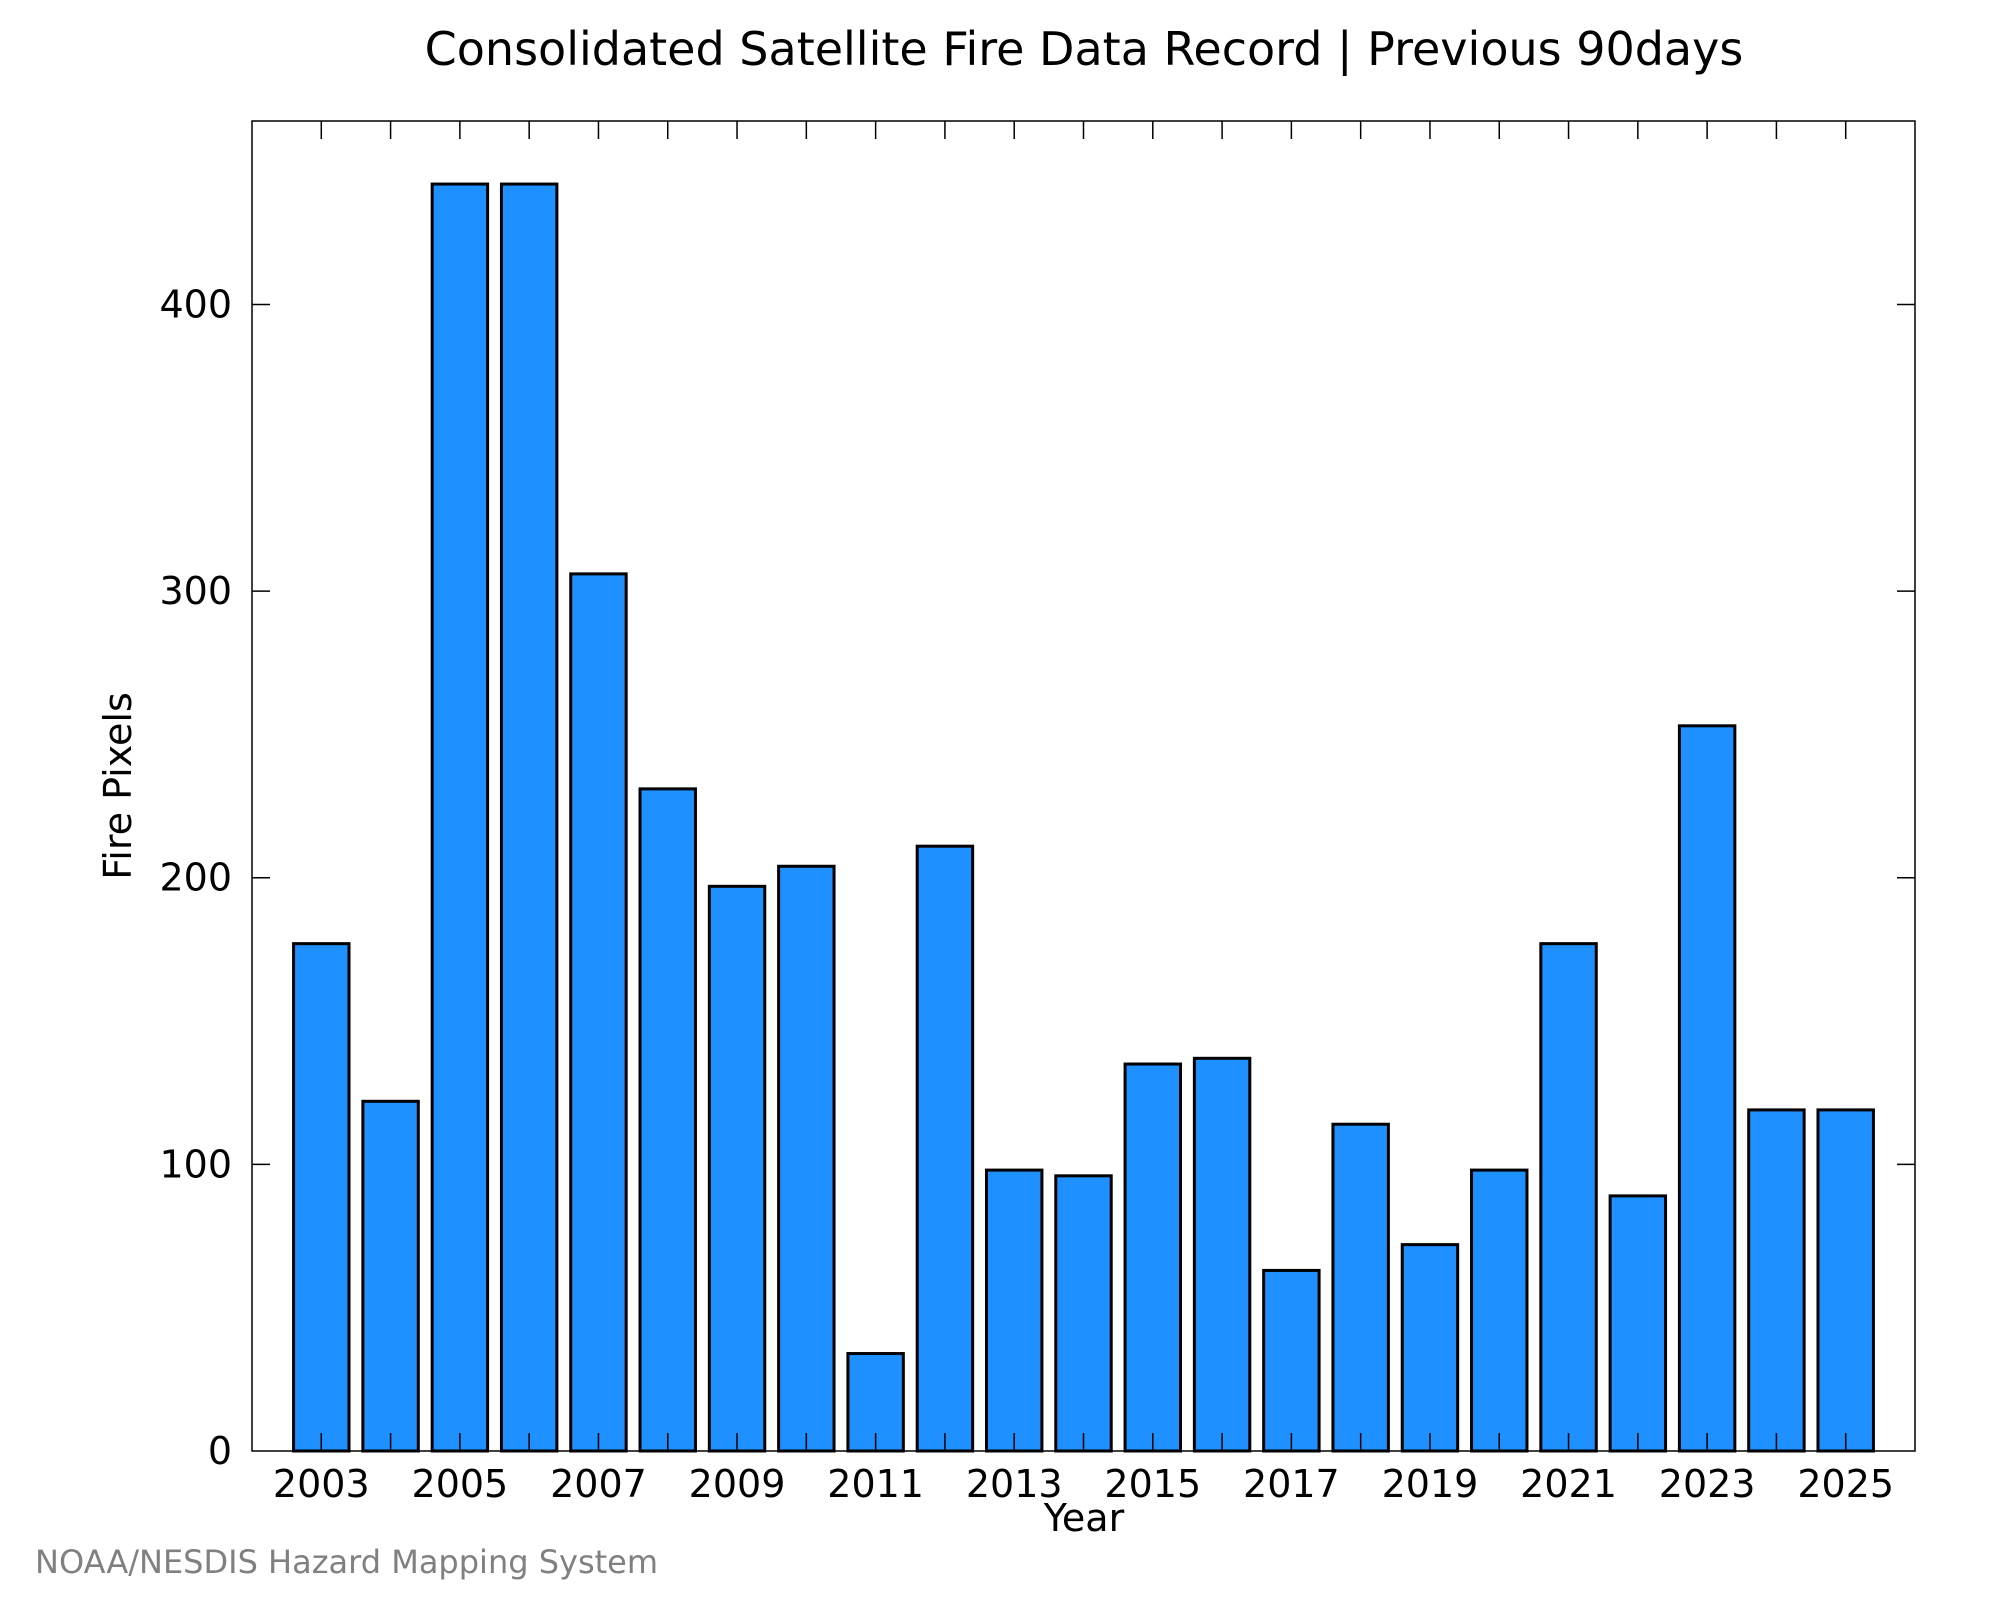 This screenshot has width=2000, height=1605. What do you see at coordinates (1568, 1197) in the screenshot?
I see `bar-2021` at bounding box center [1568, 1197].